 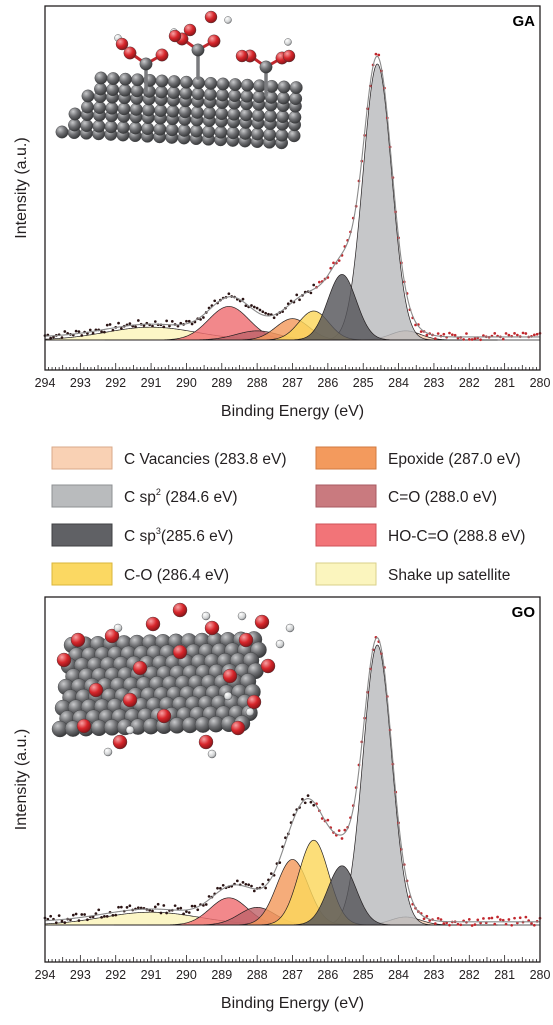 What do you see at coordinates (363, 975) in the screenshot?
I see `go-x-tick-label: 285` at bounding box center [363, 975].